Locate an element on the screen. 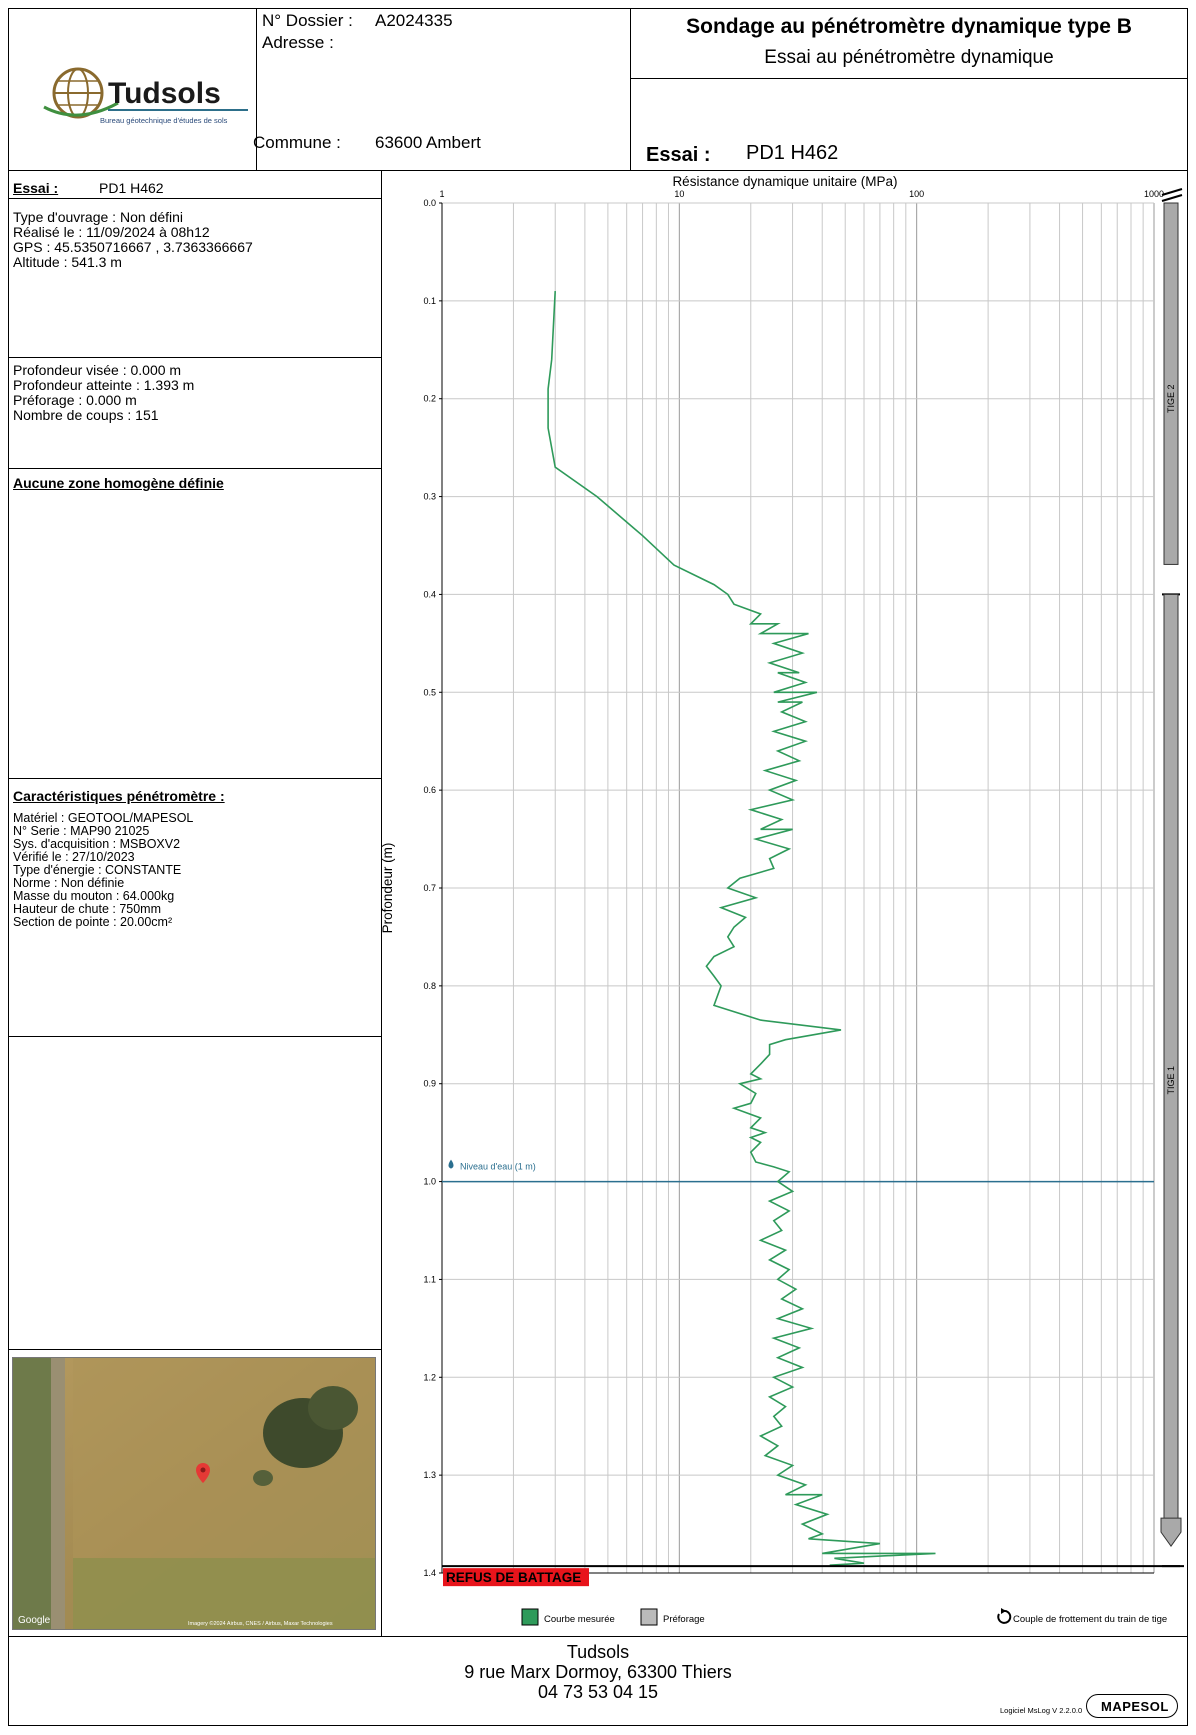  y-tick-label: 1.4 is located at coordinates (429, 1573).